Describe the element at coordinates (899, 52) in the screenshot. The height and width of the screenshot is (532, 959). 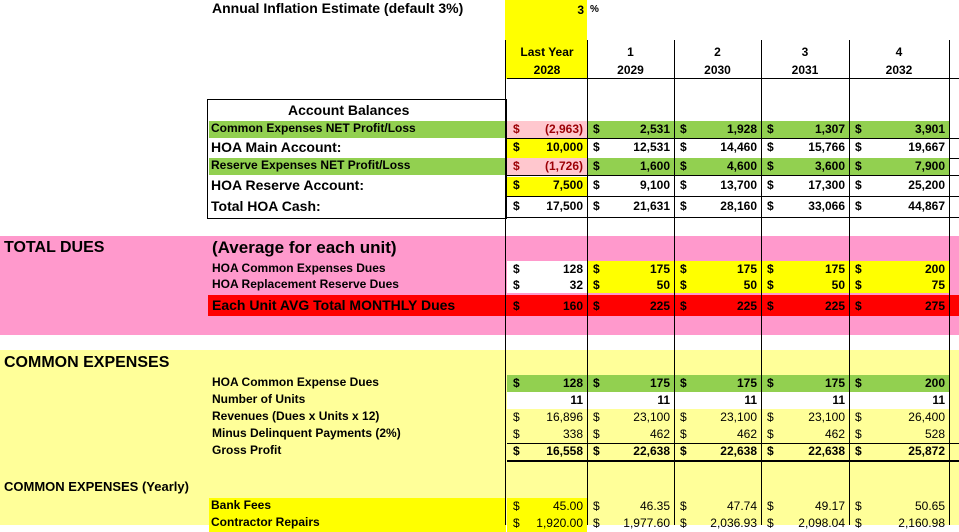
I see `year-number: 4` at that location.